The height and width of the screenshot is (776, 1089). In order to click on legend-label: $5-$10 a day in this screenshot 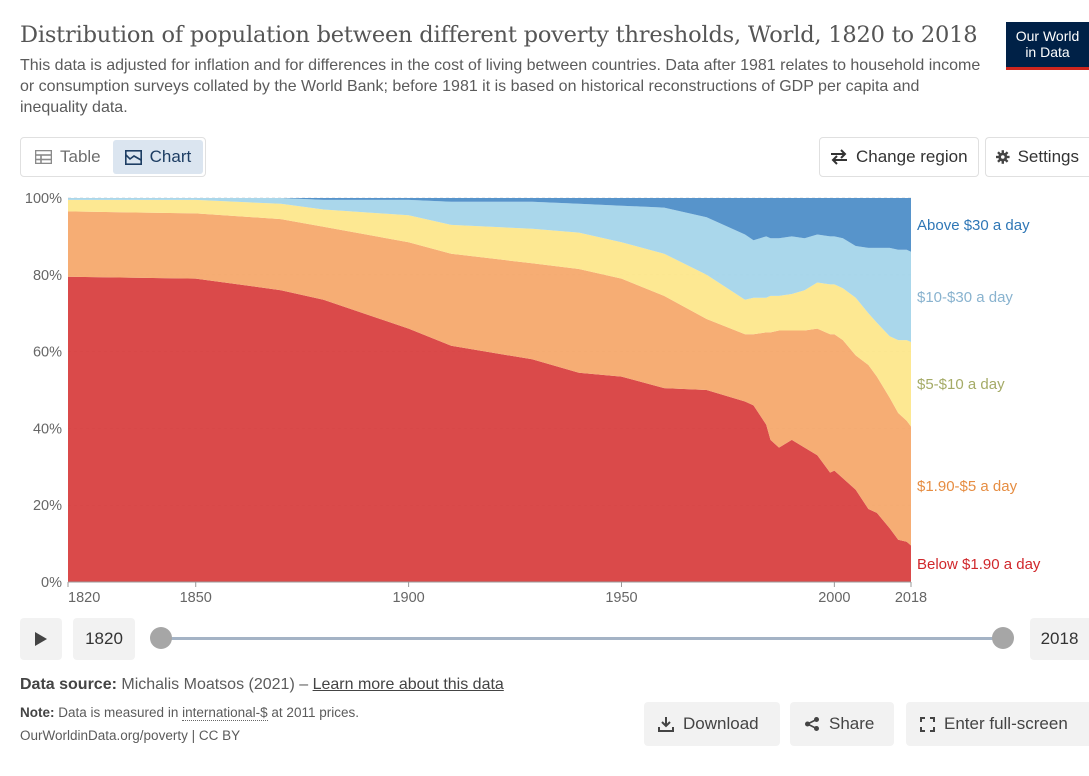, I will do `click(961, 384)`.